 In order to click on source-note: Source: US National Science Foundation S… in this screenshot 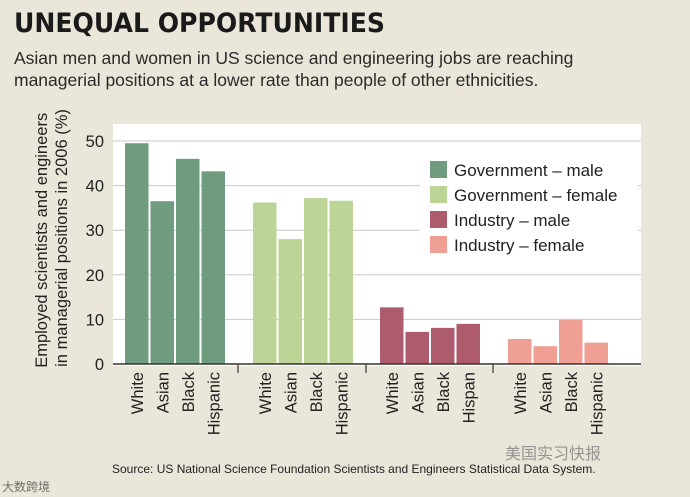, I will do `click(354, 469)`.